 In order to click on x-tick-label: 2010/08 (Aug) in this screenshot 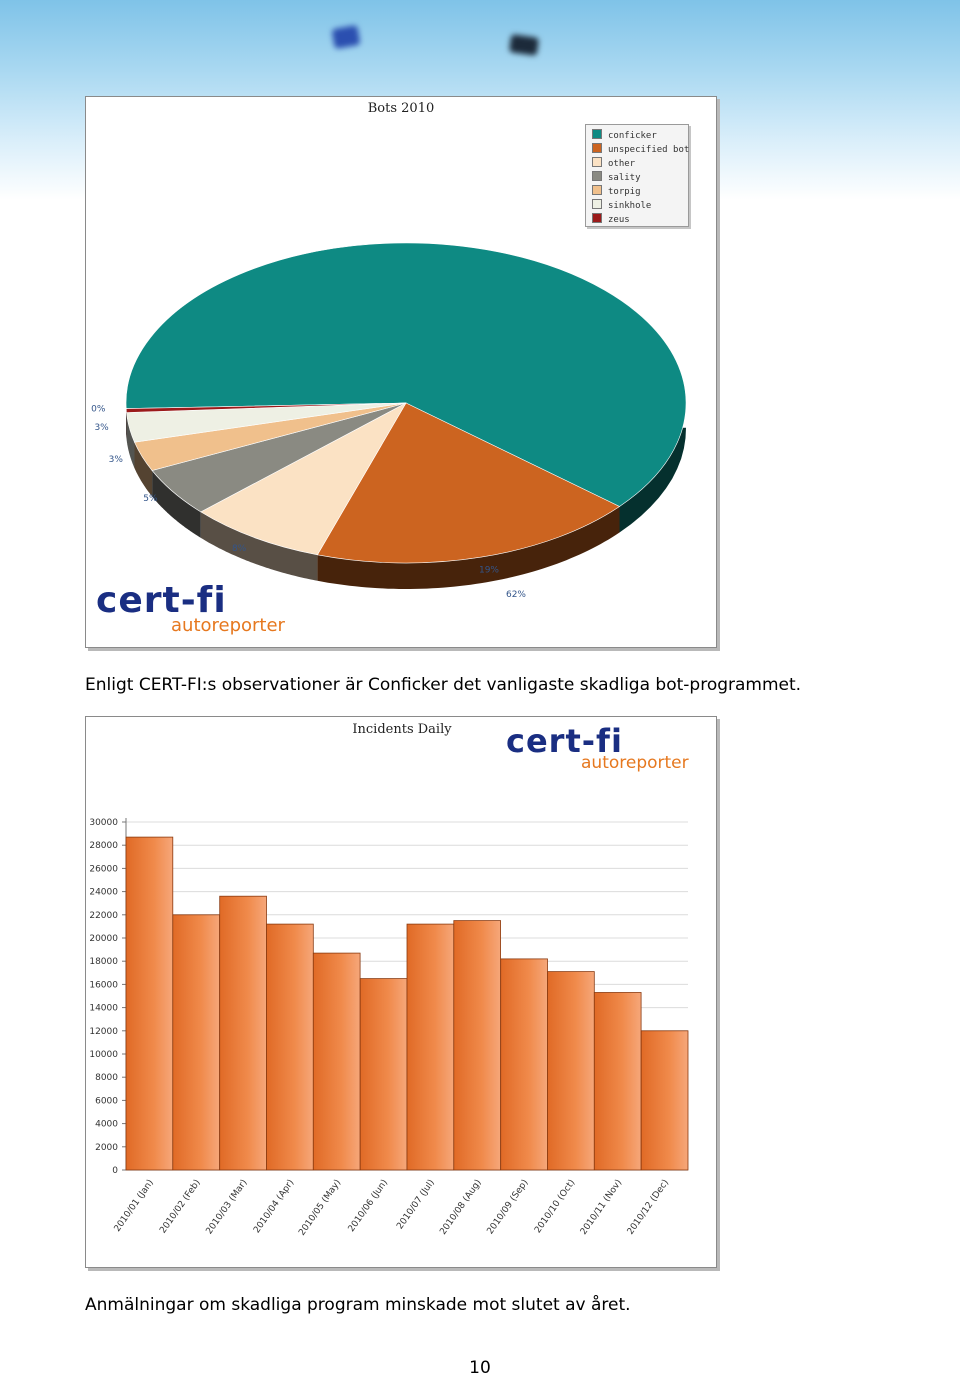, I will do `click(460, 1207)`.